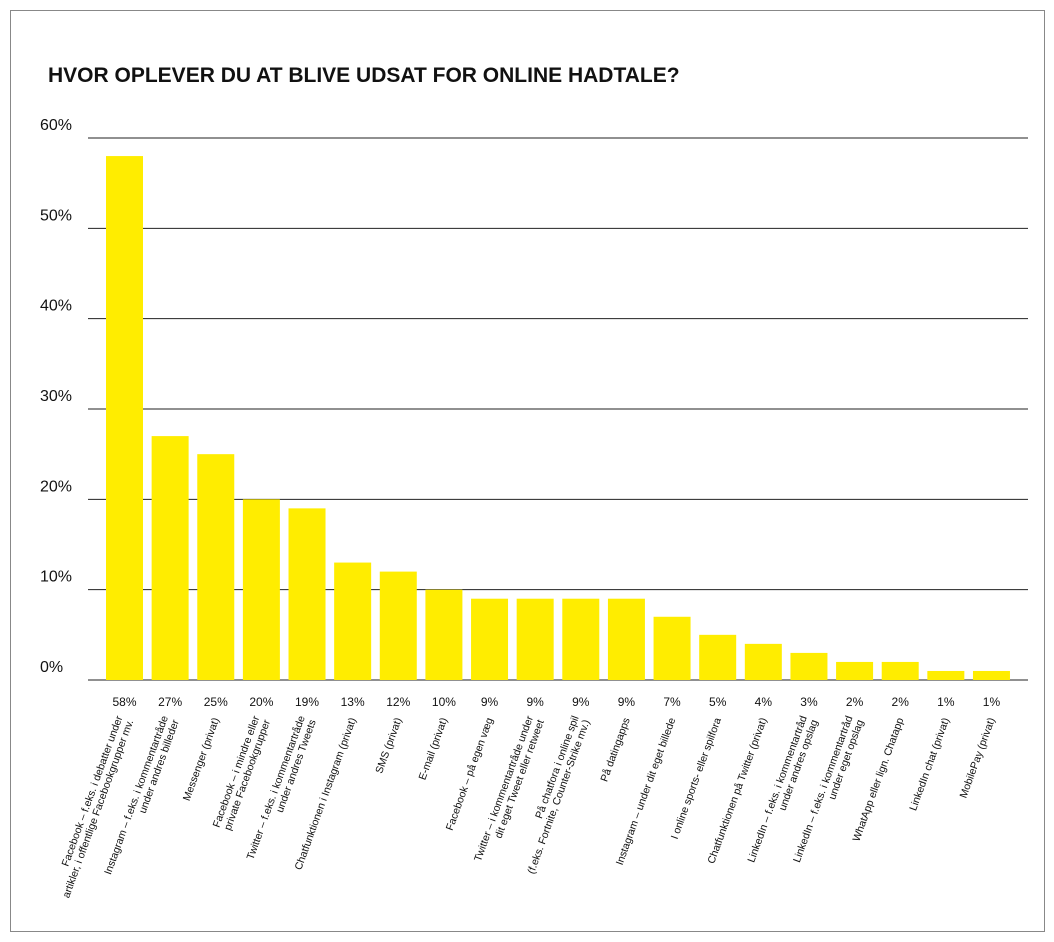 This screenshot has width=1054, height=942. Describe the element at coordinates (201, 759) in the screenshot. I see `x-tick-label: Messenger (privat)` at that location.